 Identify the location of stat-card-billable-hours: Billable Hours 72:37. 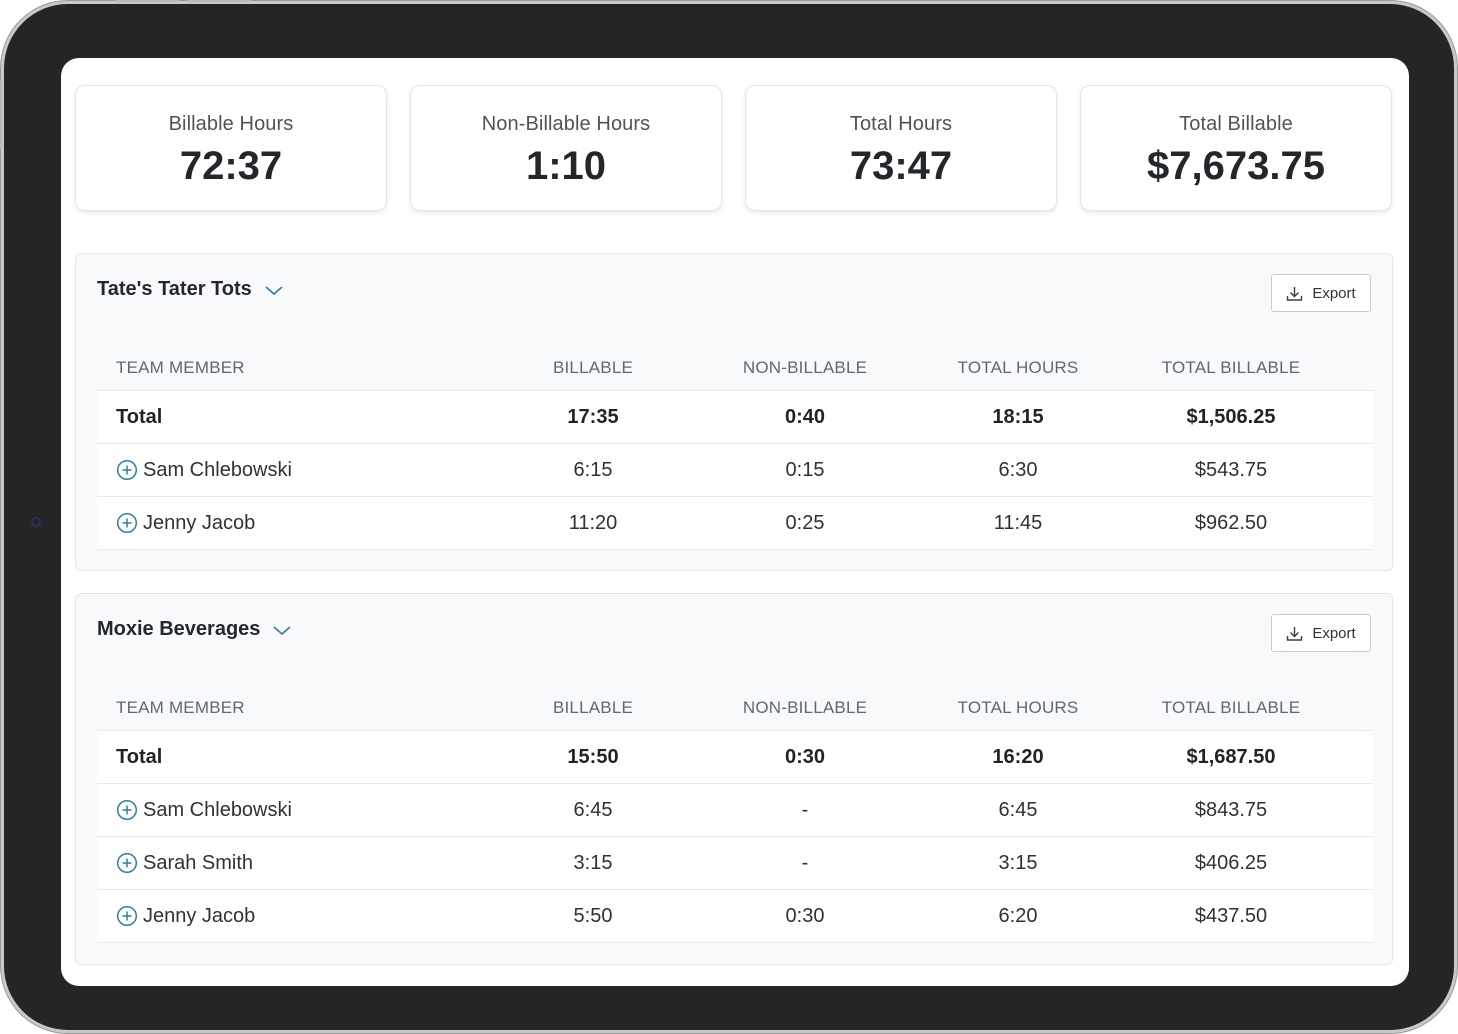
(231, 148).